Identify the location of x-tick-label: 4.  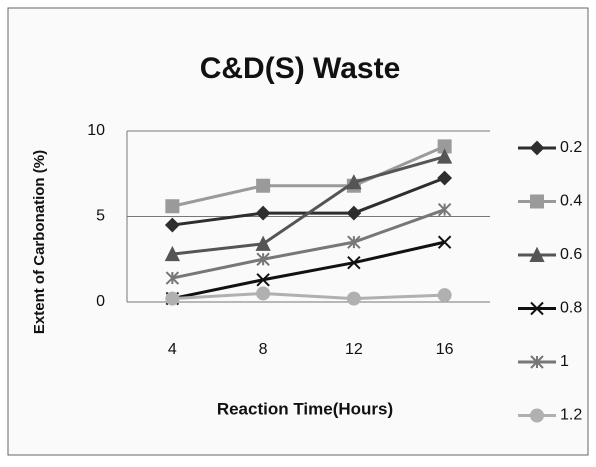
(172, 349).